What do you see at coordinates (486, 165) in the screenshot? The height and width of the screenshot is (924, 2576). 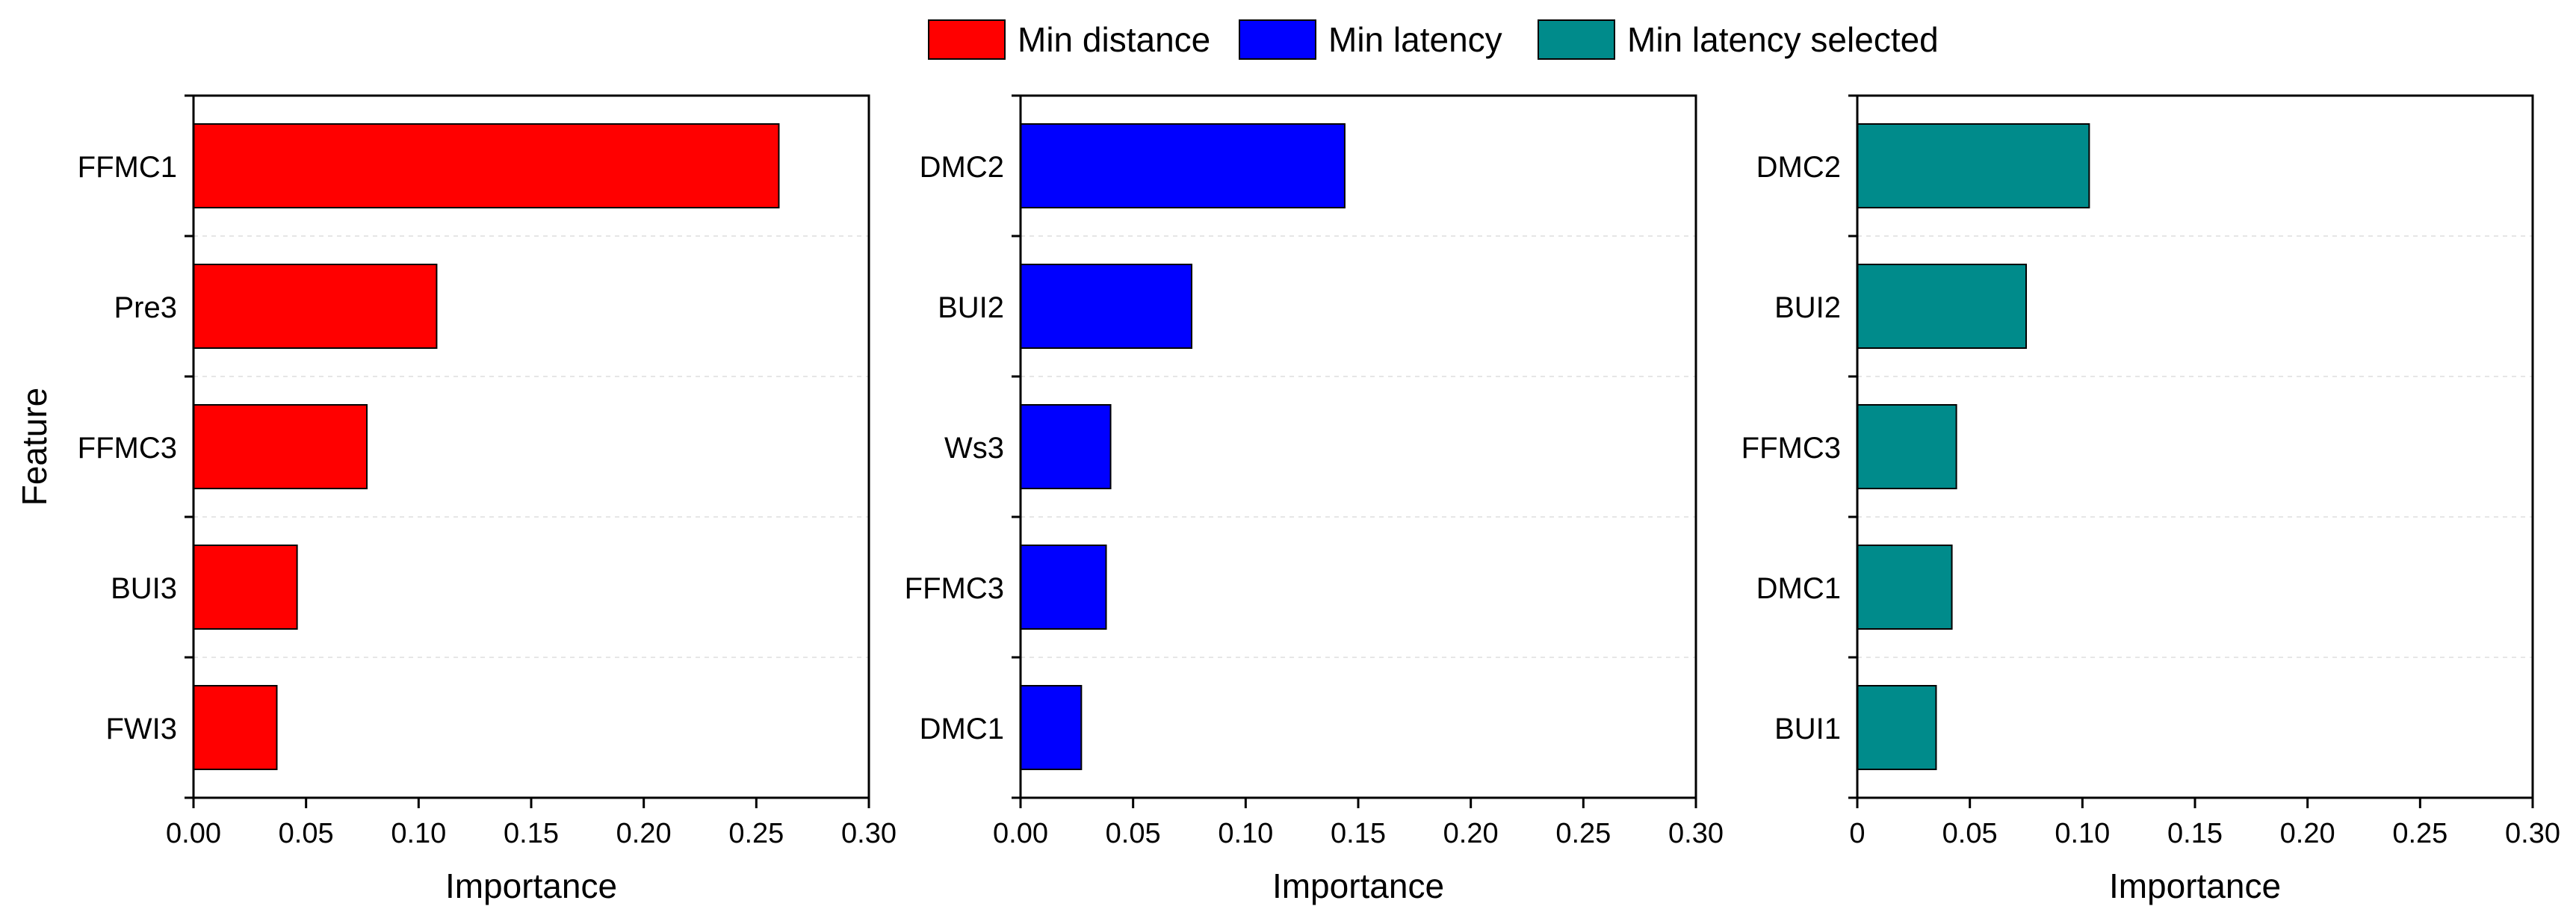 I see `bar-ffmc1` at bounding box center [486, 165].